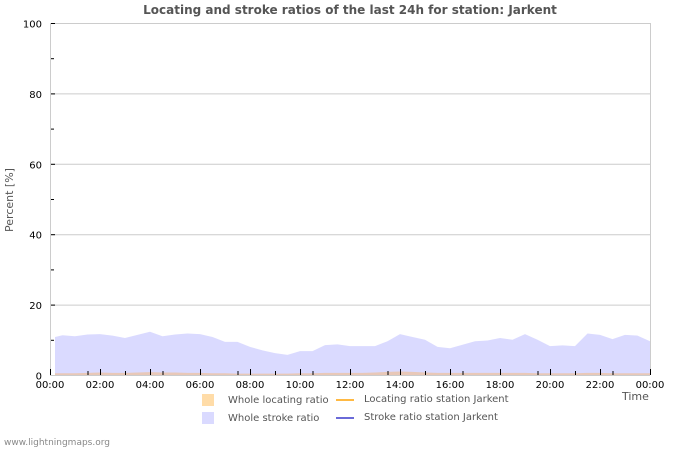 The image size is (700, 450). Describe the element at coordinates (350, 385) in the screenshot. I see `x-tick-label: 12:00` at that location.